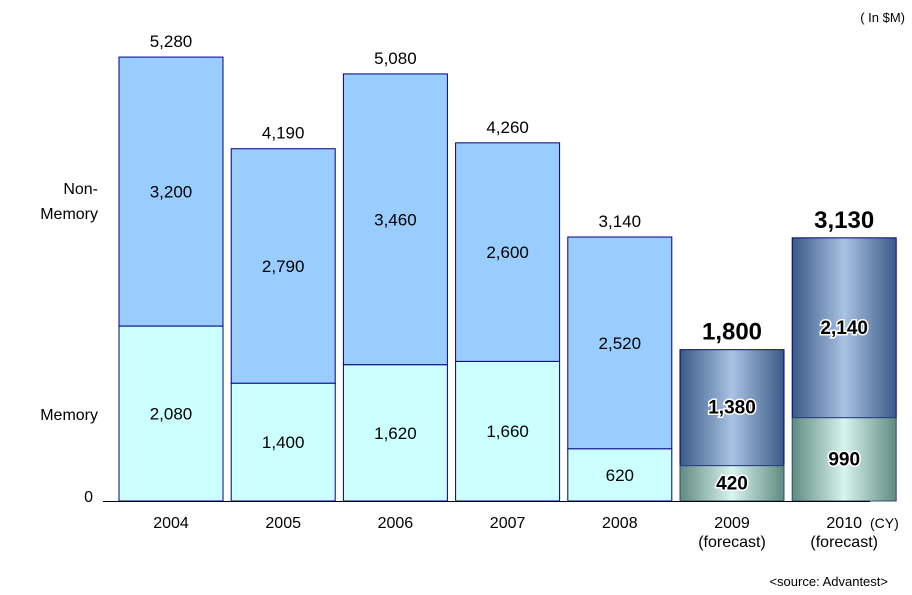 This screenshot has width=912, height=595. Describe the element at coordinates (171, 41) in the screenshot. I see `data-label-total: 5,280` at that location.